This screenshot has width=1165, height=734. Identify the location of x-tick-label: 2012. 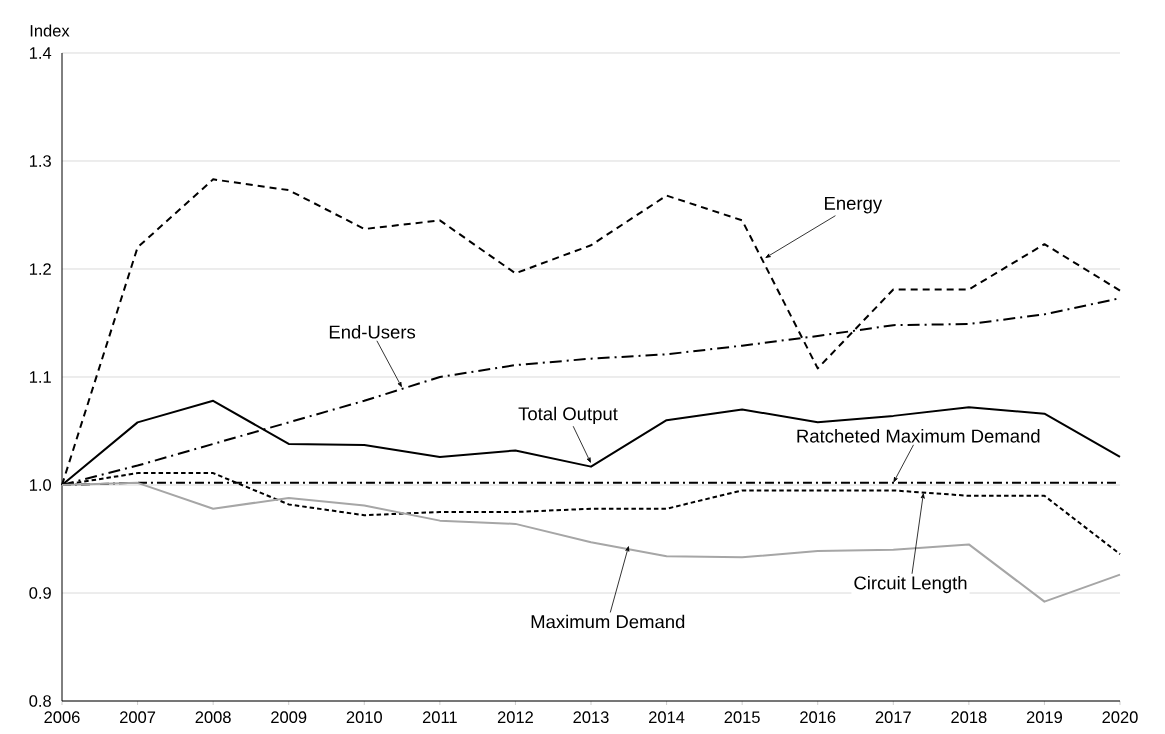
(515, 717).